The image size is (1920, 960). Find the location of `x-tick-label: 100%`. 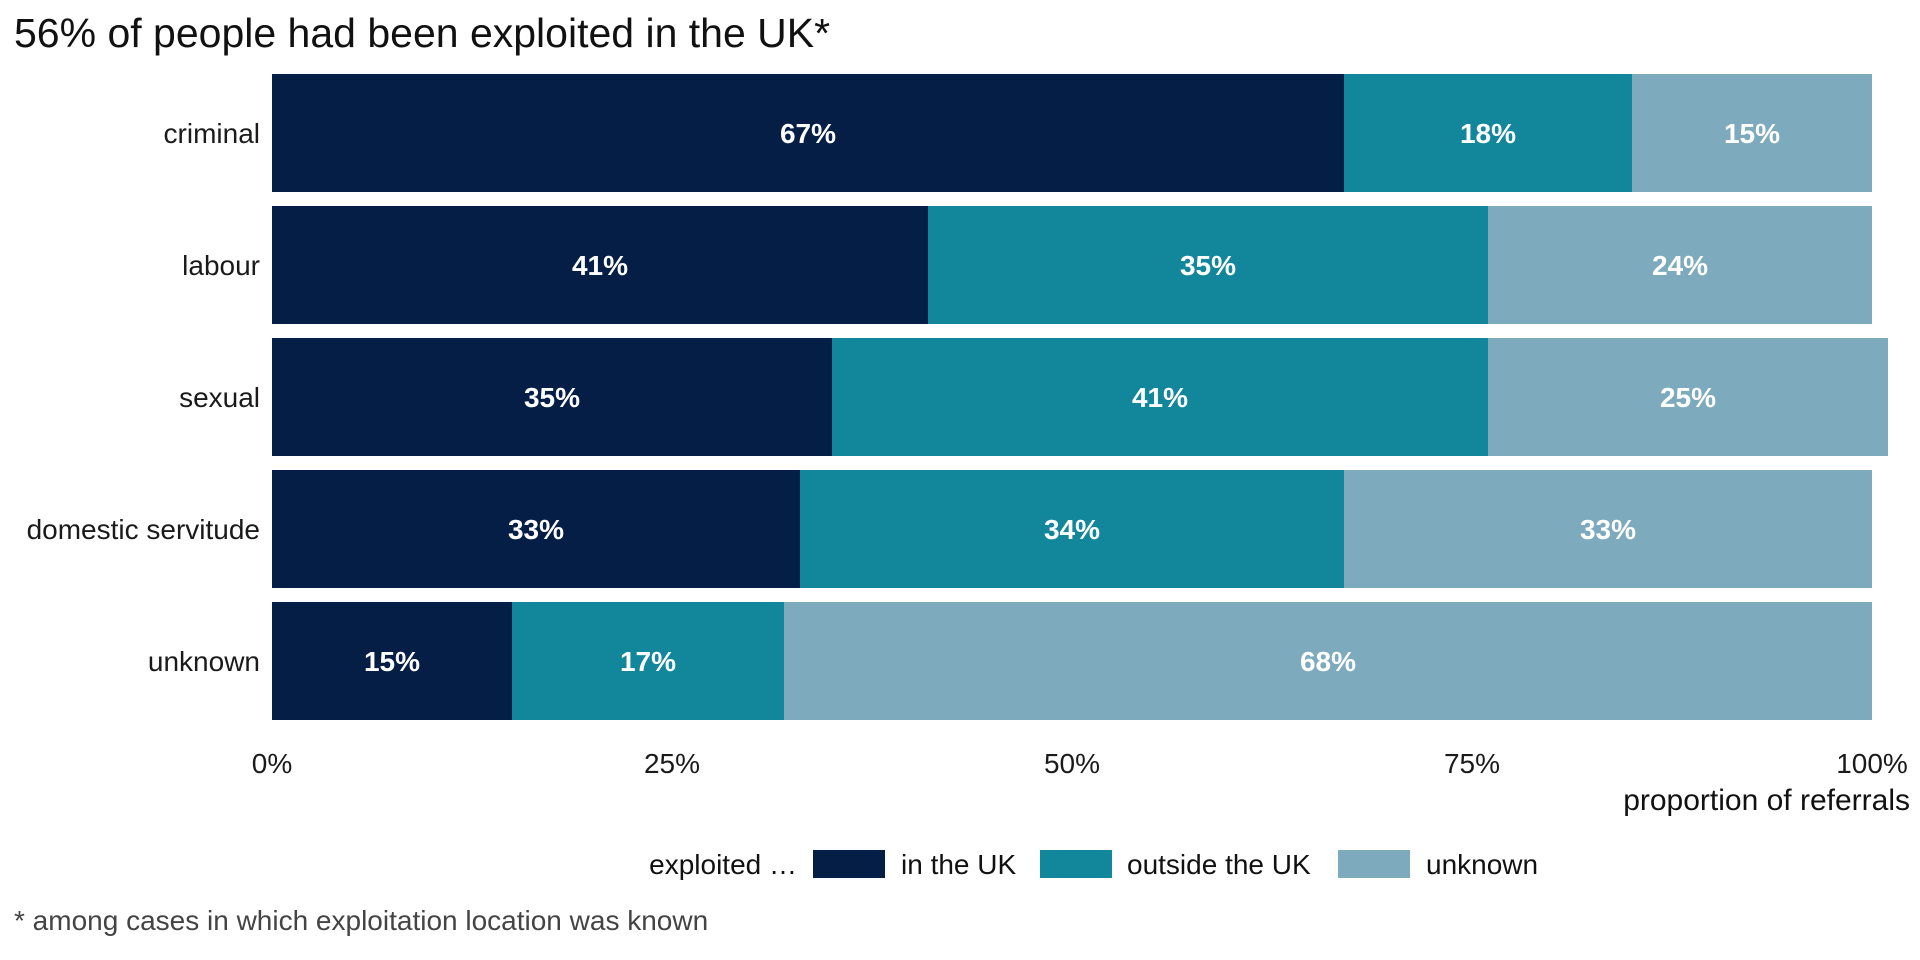

x-tick-label: 100% is located at coordinates (1872, 763).